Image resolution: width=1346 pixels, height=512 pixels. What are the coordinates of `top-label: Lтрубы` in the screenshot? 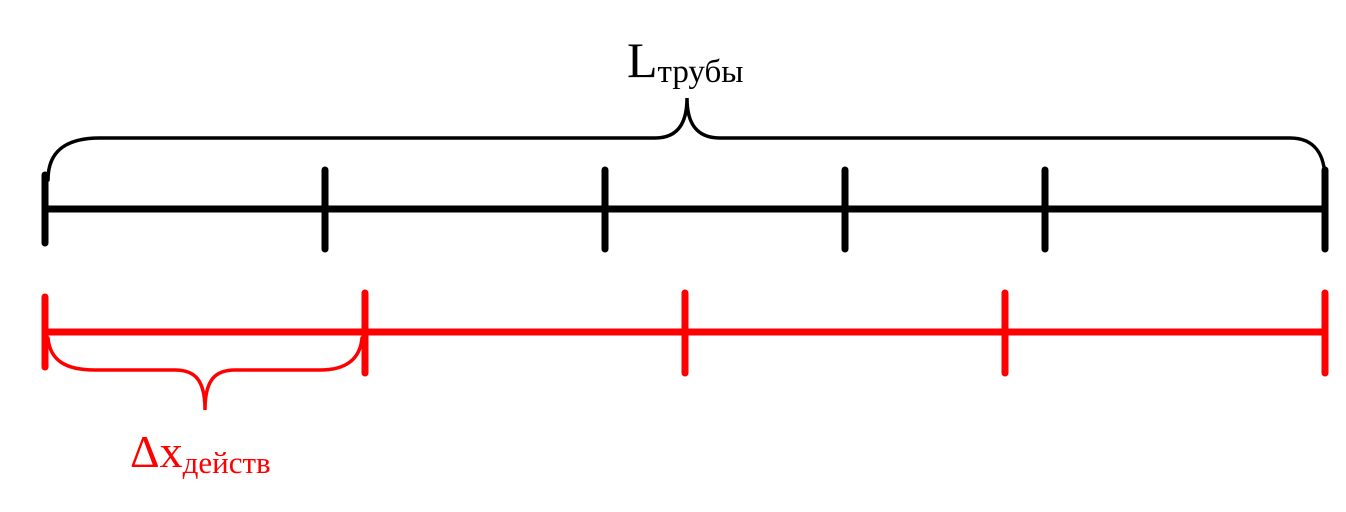 It's located at (685, 61).